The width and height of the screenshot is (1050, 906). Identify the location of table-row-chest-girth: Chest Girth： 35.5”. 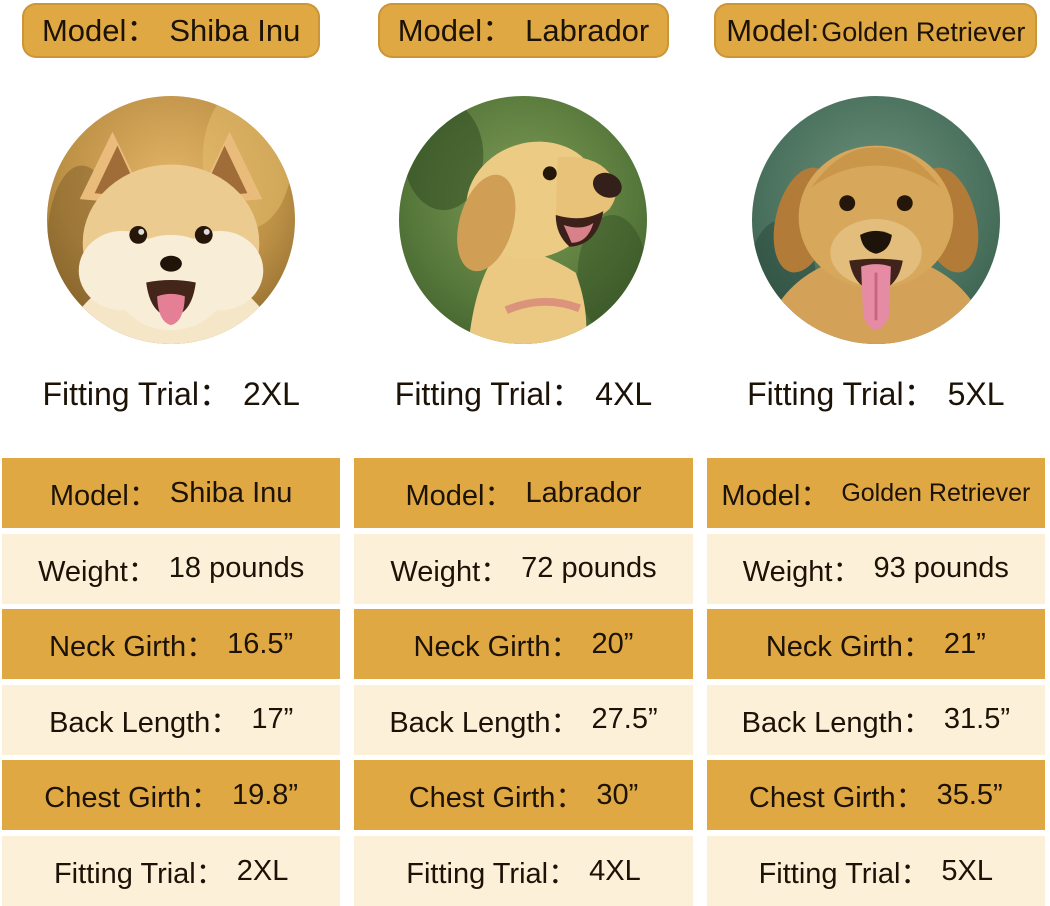
(875, 795).